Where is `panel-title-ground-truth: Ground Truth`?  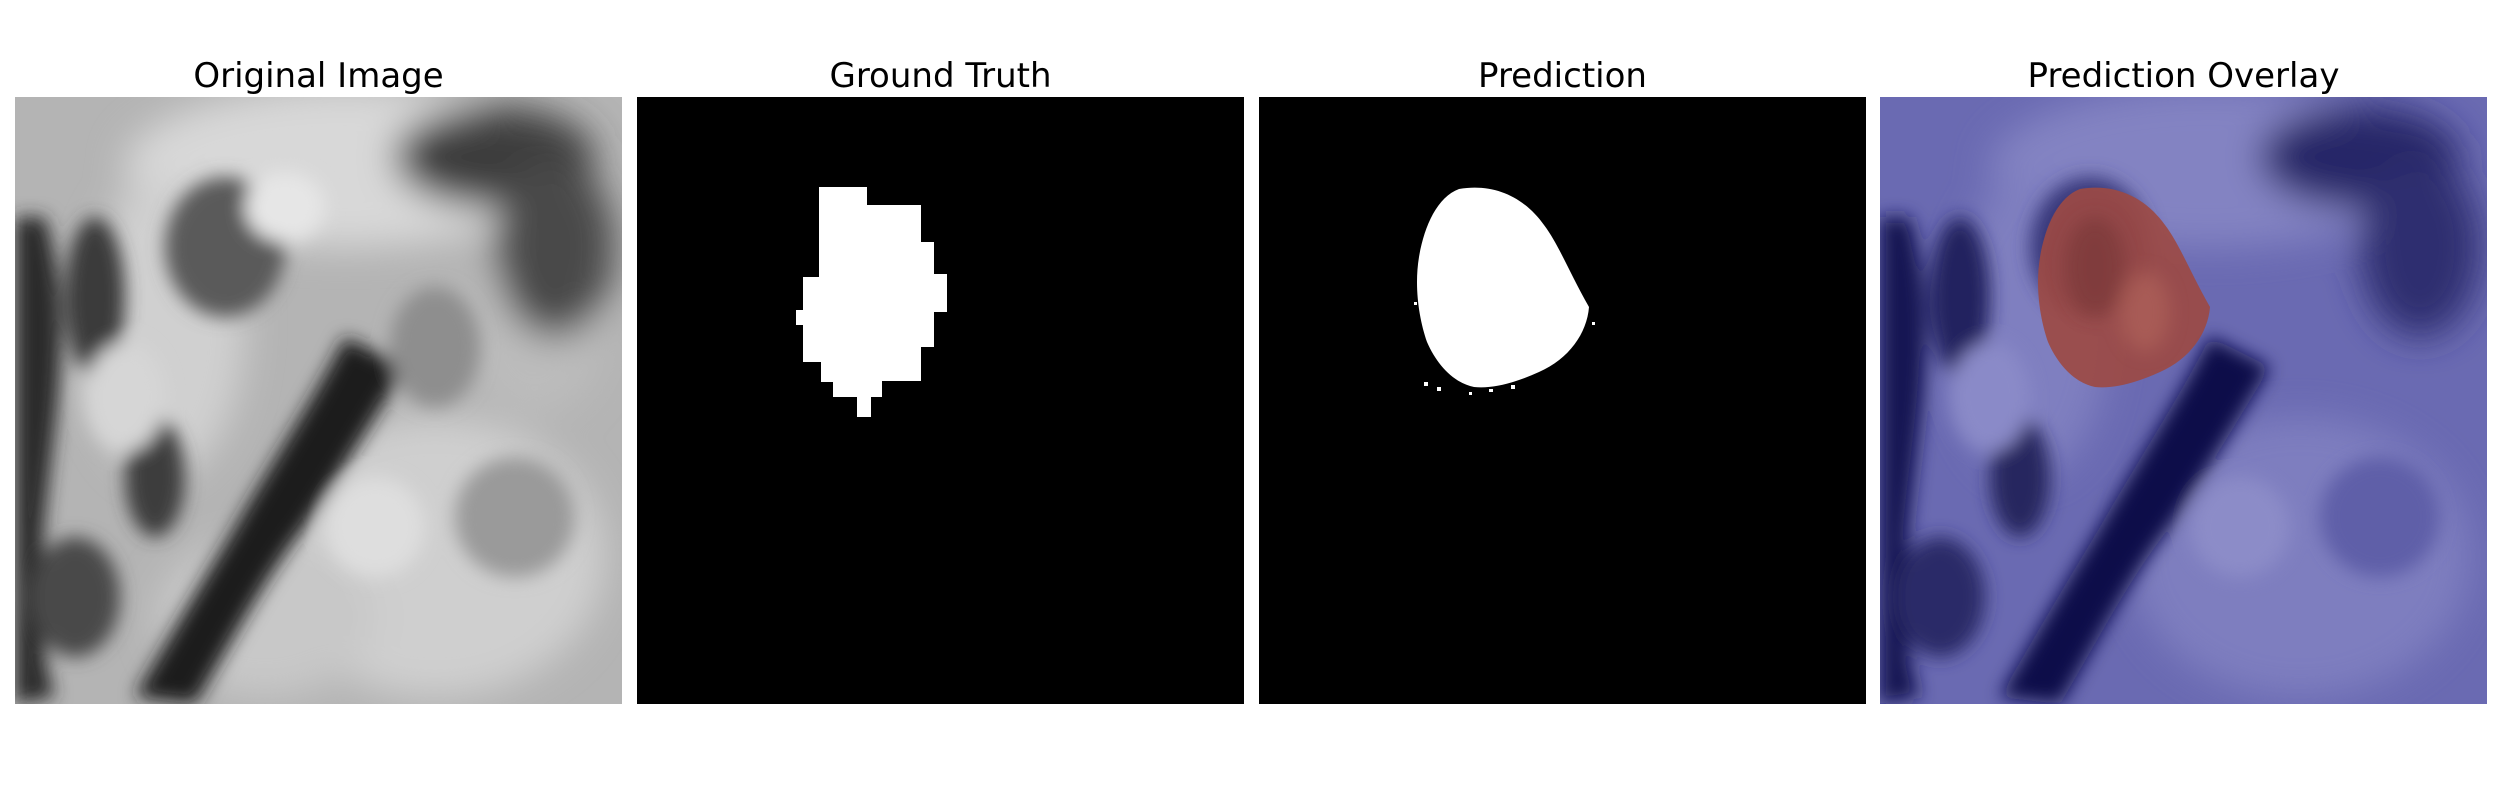 panel-title-ground-truth: Ground Truth is located at coordinates (940, 76).